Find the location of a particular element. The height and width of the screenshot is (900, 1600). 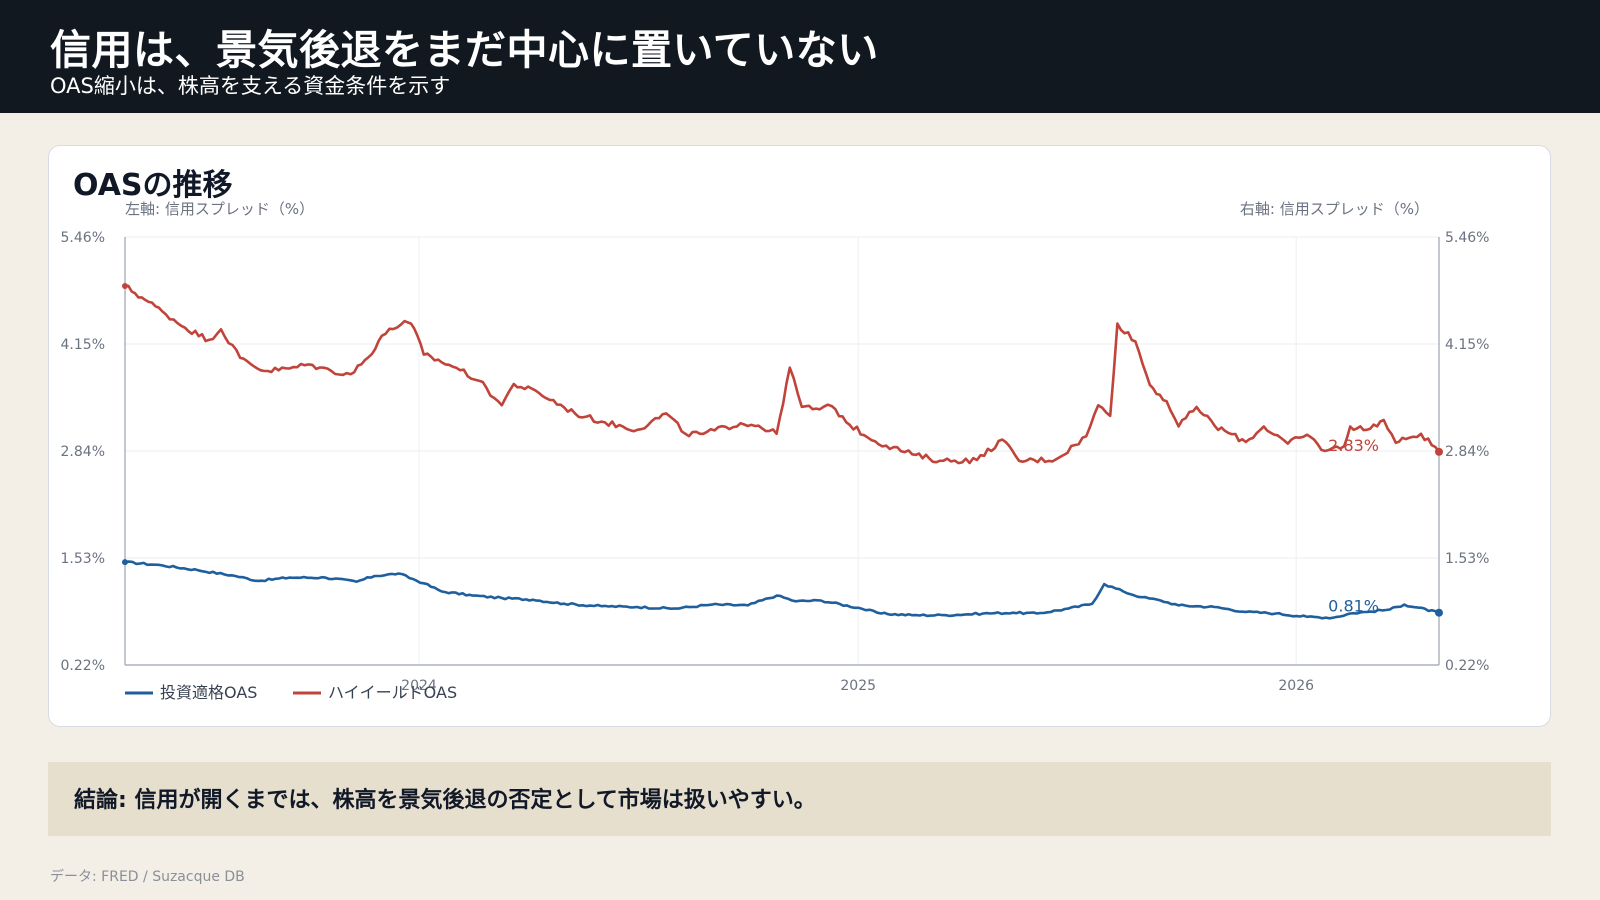

y-tick-label-right: 2.84% is located at coordinates (1467, 452).